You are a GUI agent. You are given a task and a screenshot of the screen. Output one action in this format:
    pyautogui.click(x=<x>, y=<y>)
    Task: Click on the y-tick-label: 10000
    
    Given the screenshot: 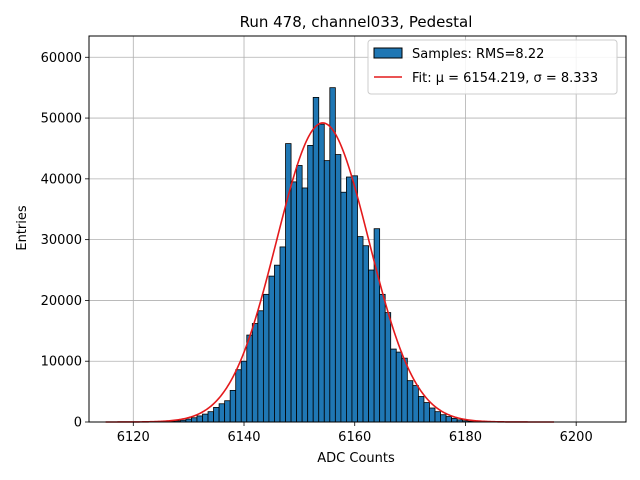 What is the action you would take?
    pyautogui.click(x=61, y=362)
    